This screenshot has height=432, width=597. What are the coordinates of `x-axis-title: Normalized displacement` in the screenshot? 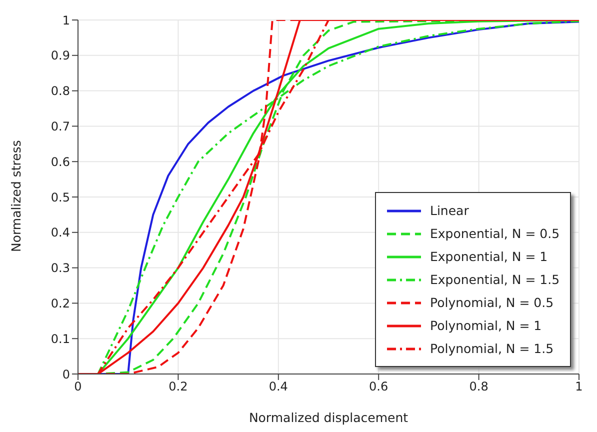 It's located at (328, 417).